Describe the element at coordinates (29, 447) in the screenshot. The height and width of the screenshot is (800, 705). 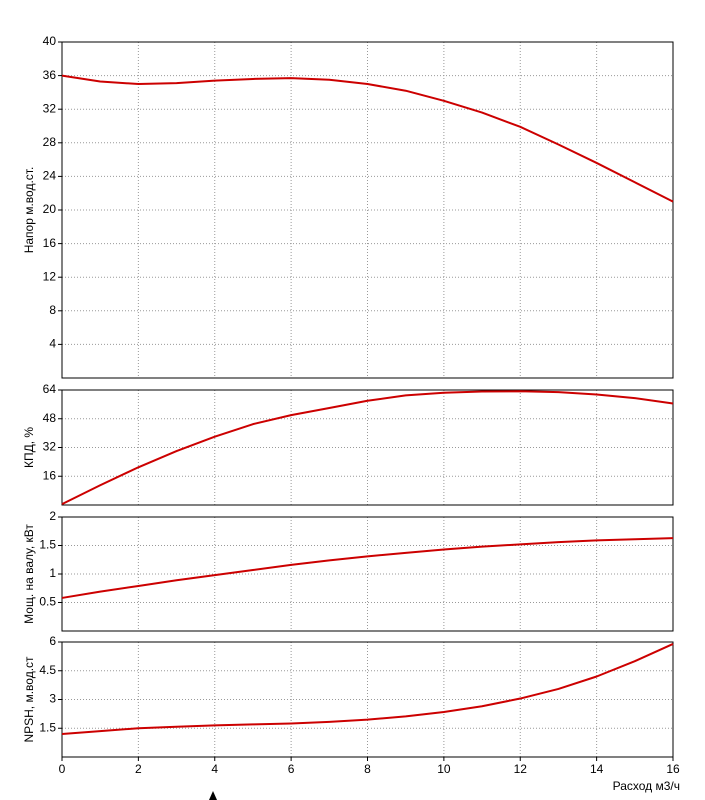
I see `y-axis-label: КПД, %` at that location.